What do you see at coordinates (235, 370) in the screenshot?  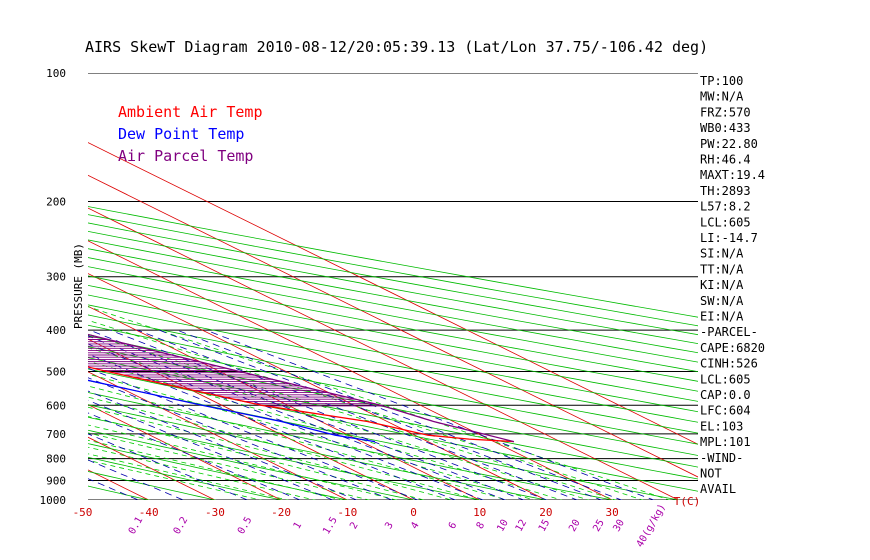 I see `cape-shading` at bounding box center [235, 370].